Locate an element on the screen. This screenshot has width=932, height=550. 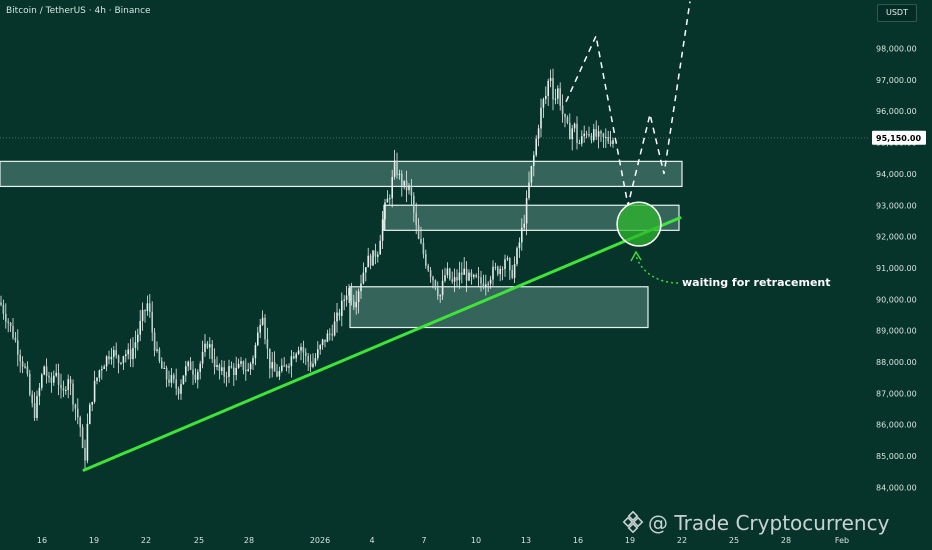
price-tick-label: 97,000.00 is located at coordinates (896, 80).